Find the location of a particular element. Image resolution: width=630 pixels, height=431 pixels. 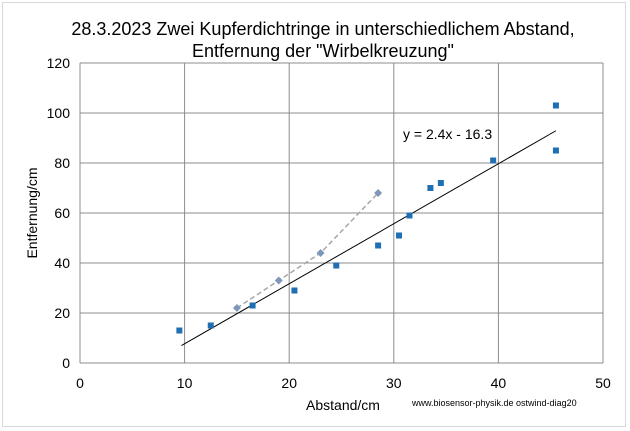

x-tick-label: 10 is located at coordinates (185, 383).